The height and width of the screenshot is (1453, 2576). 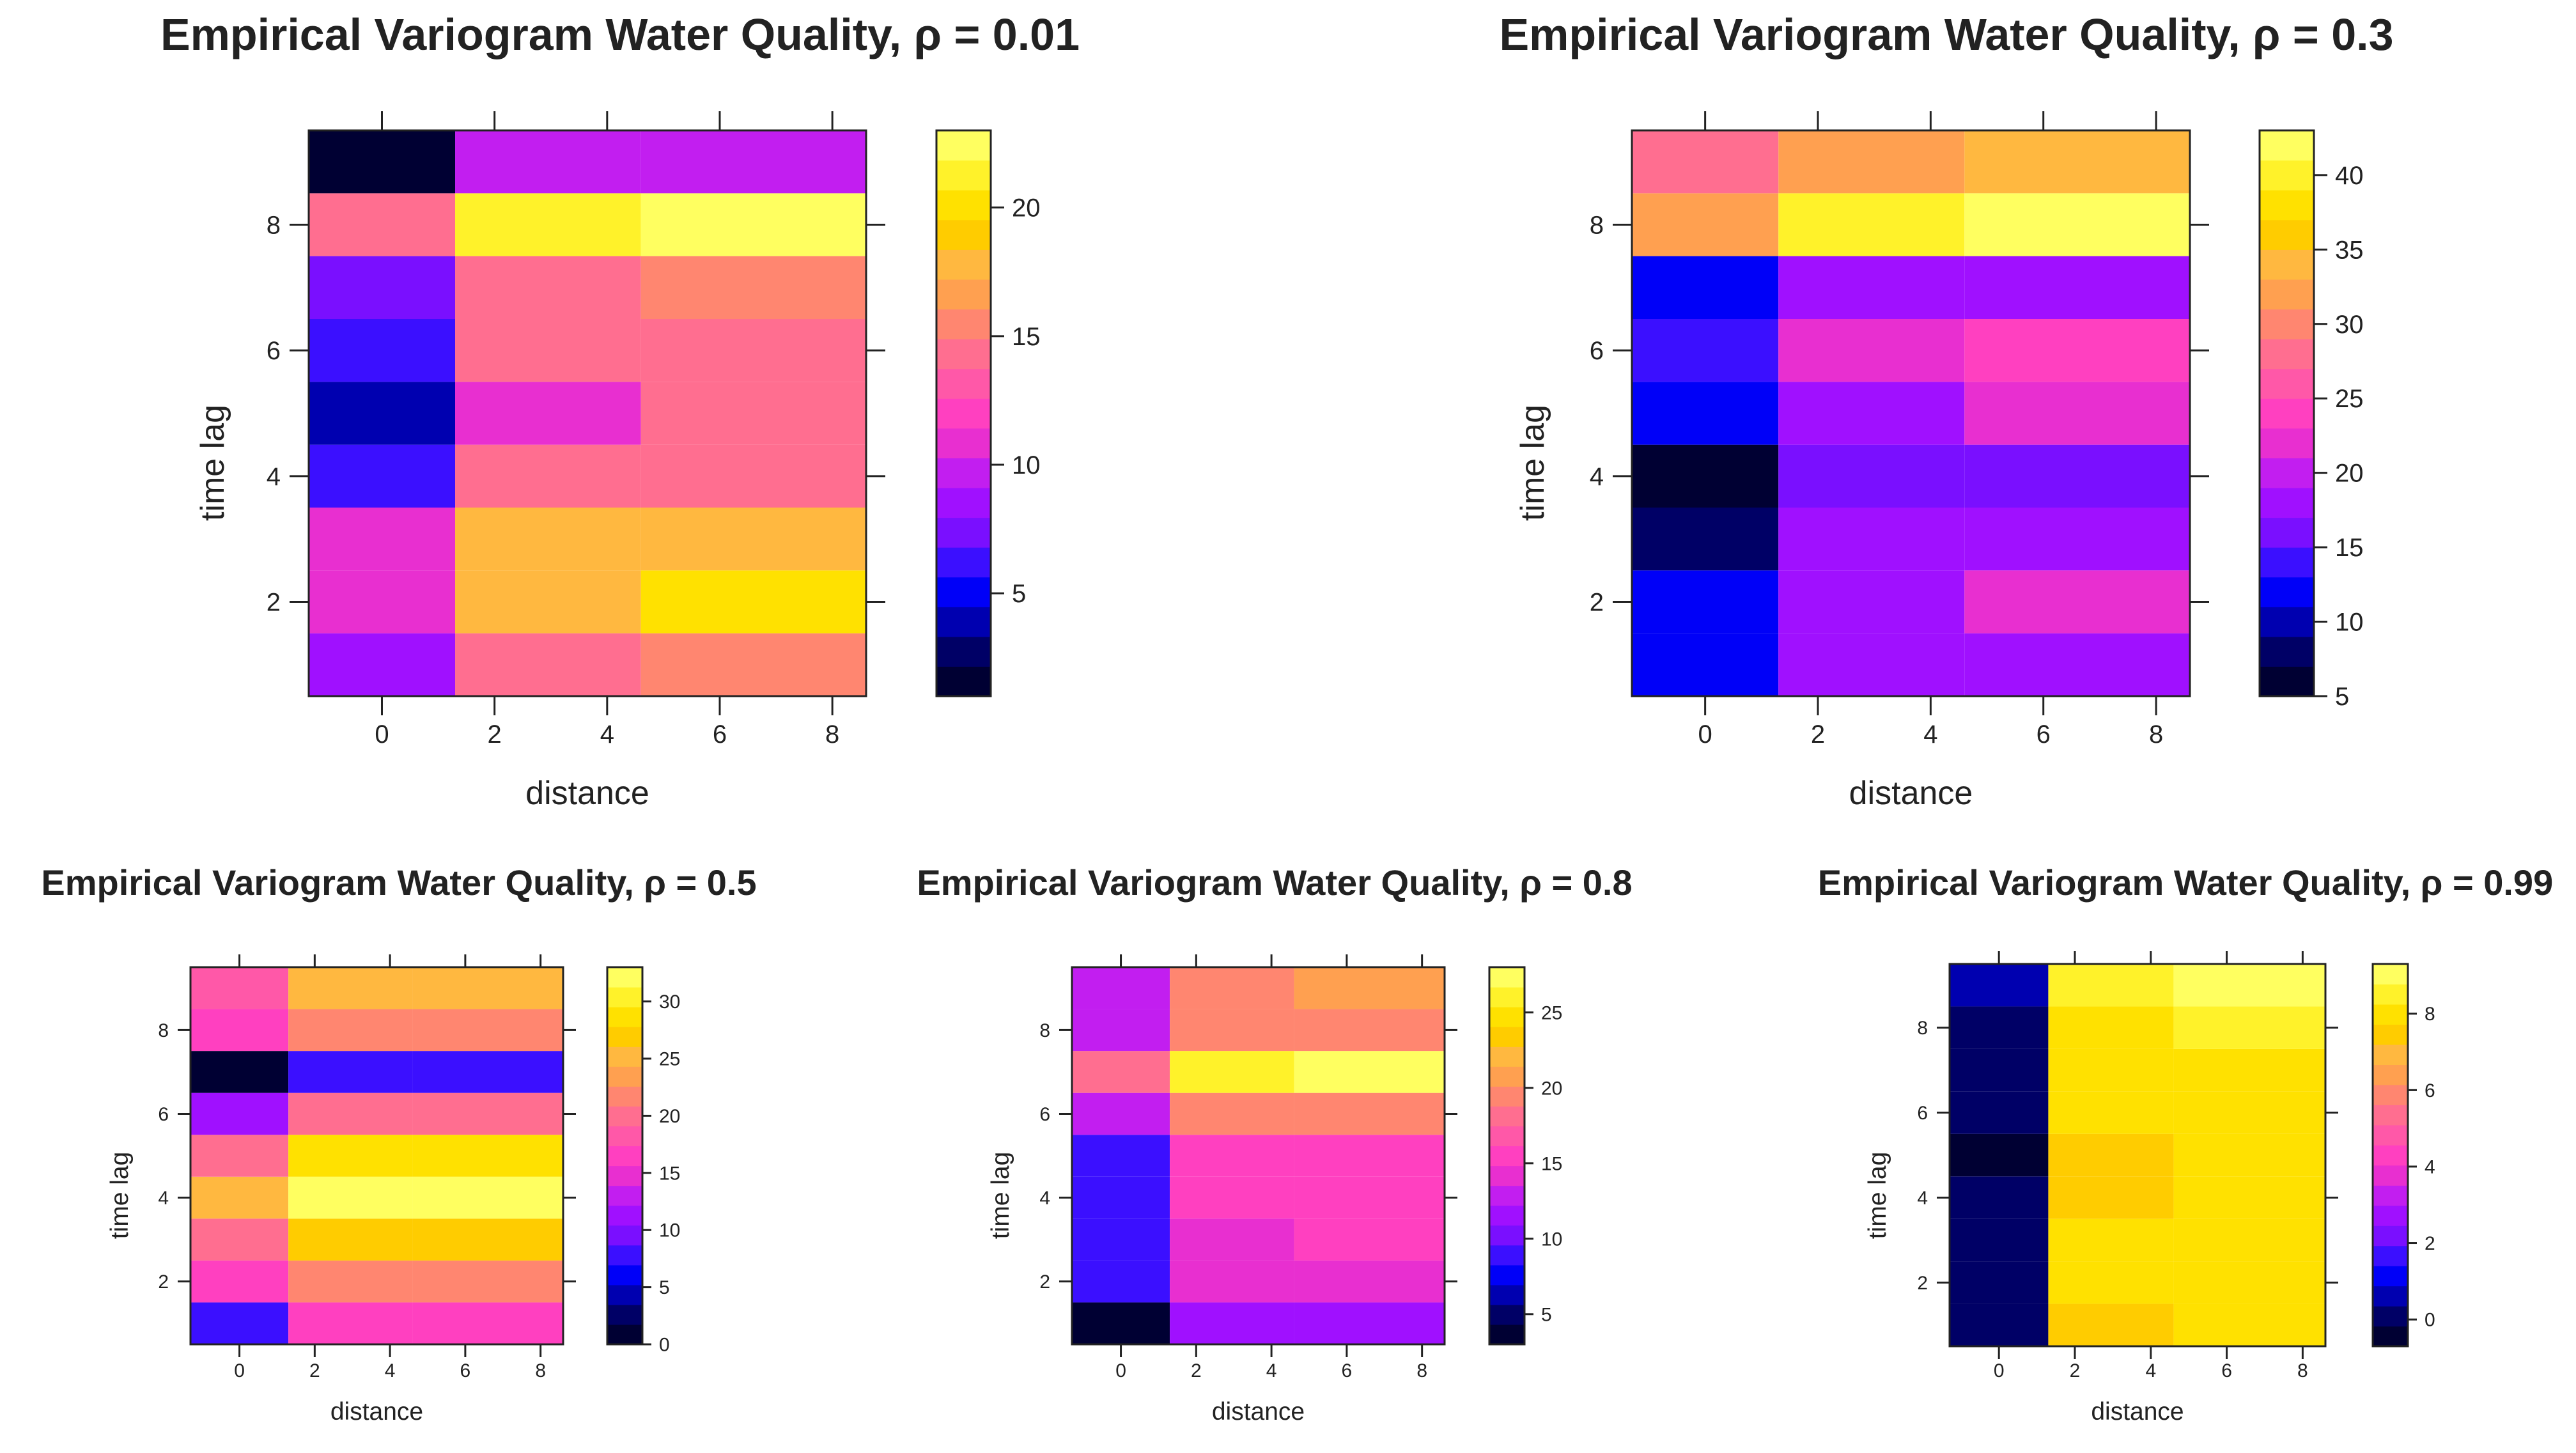 What do you see at coordinates (1026, 208) in the screenshot?
I see `colorbar-tick-label: 20` at bounding box center [1026, 208].